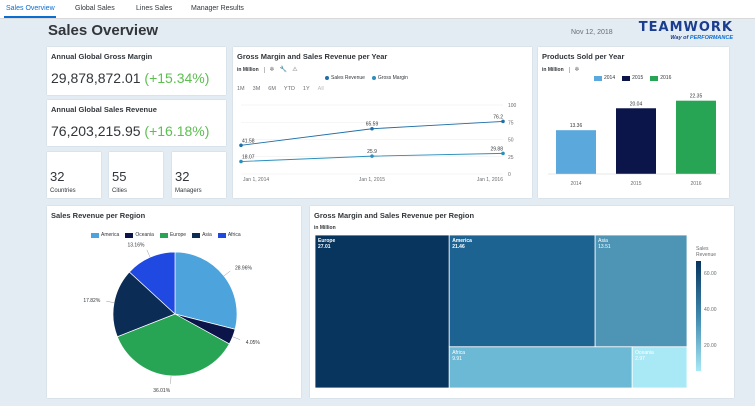  I want to click on tab-global-sales: Global Sales, so click(95, 8).